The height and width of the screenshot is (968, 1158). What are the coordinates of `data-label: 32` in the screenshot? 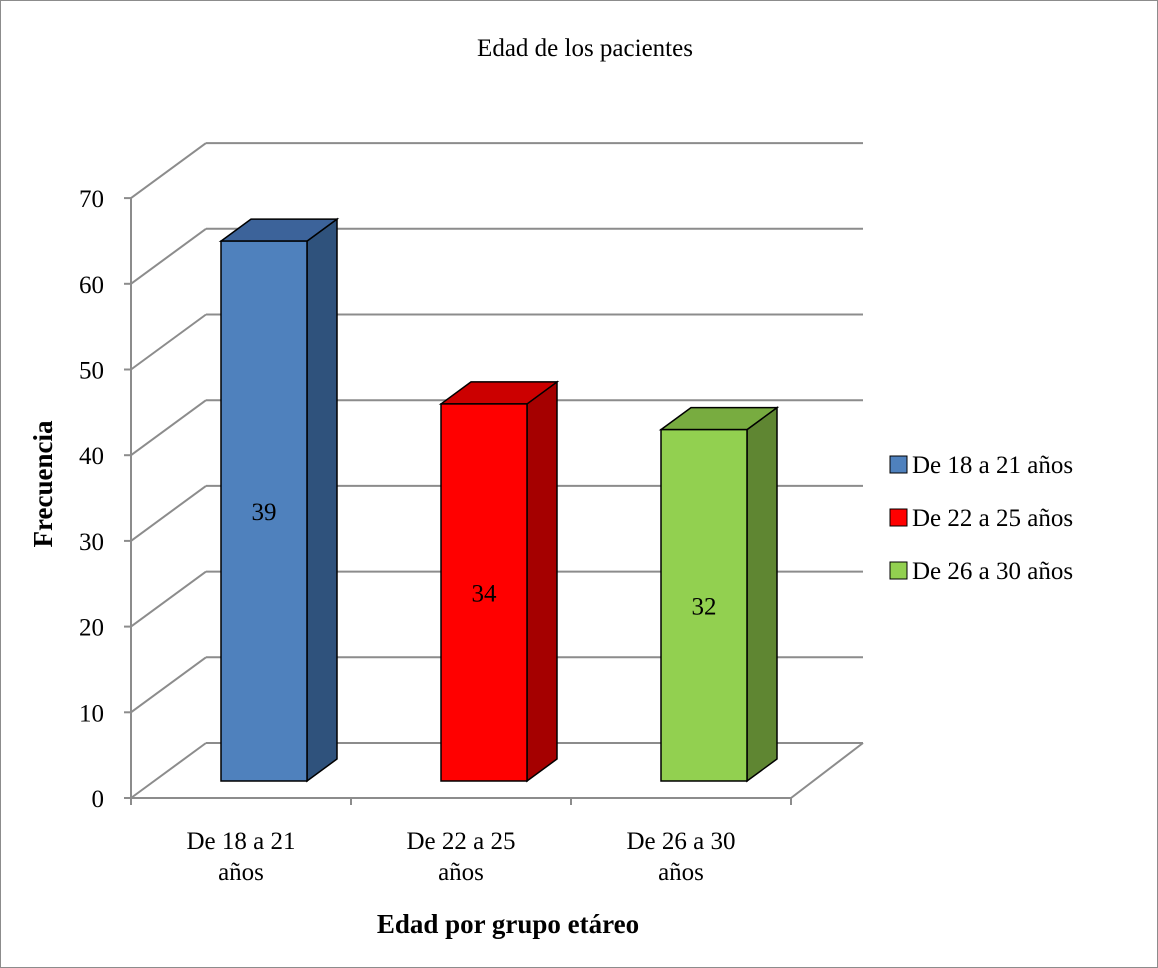 It's located at (704, 606).